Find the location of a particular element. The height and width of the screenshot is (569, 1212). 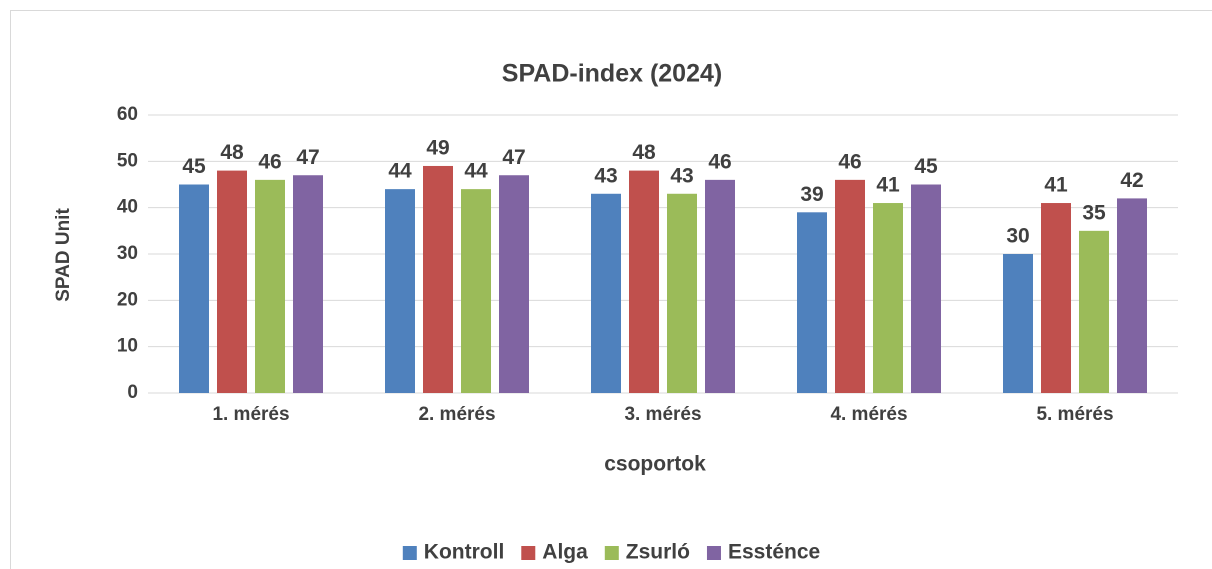

y-axis-label: SPAD Unit is located at coordinates (63, 255).